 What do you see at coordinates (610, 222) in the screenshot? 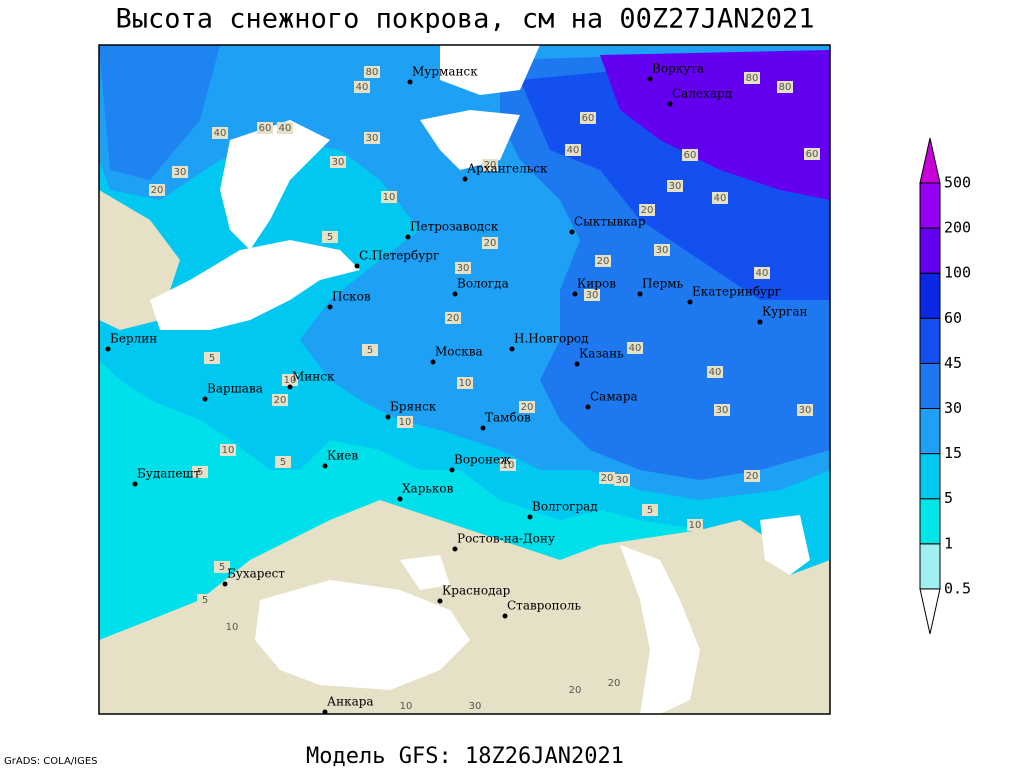
I see `city-label: Сыктывкар` at bounding box center [610, 222].